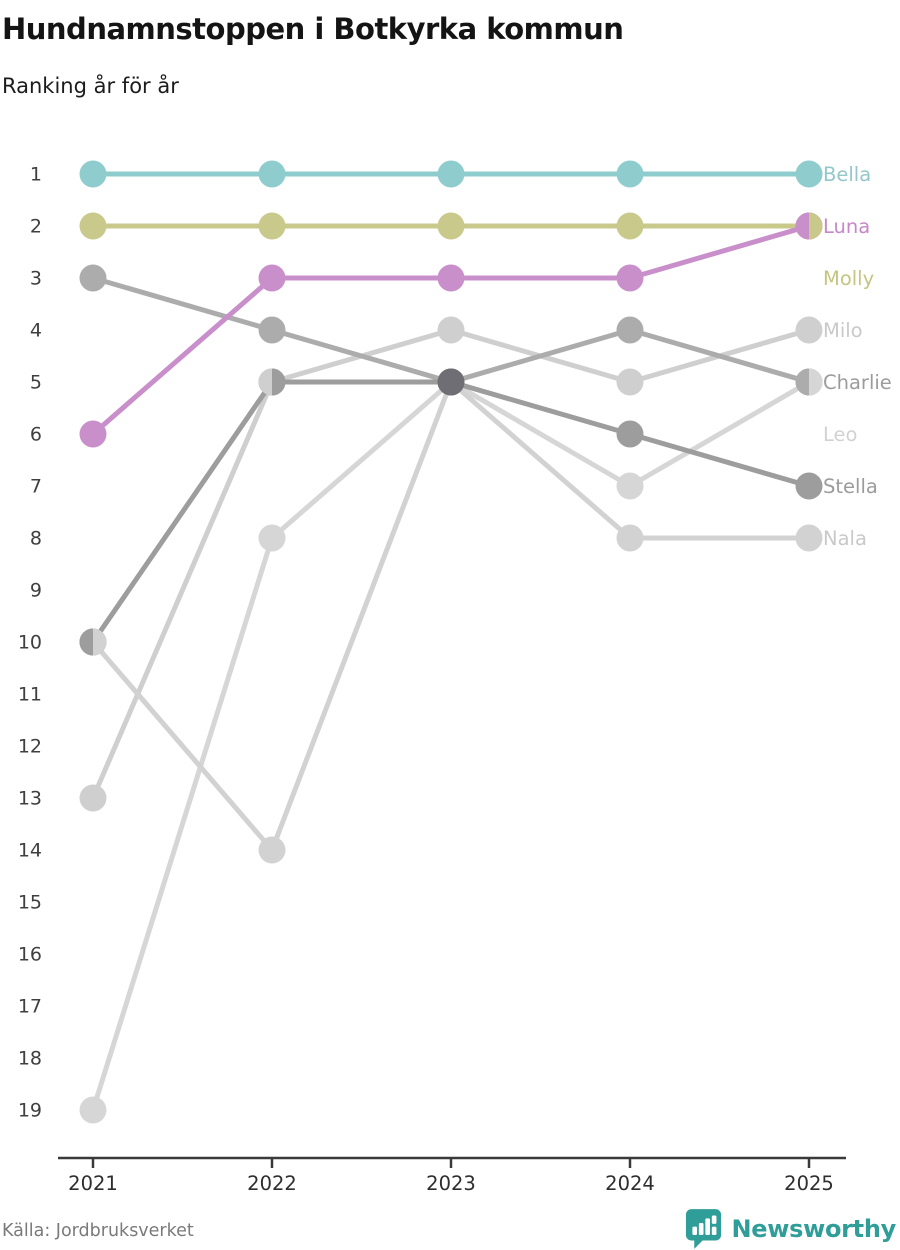 The image size is (900, 1250). What do you see at coordinates (813, 1228) in the screenshot?
I see `brand-name: Newsworthy` at bounding box center [813, 1228].